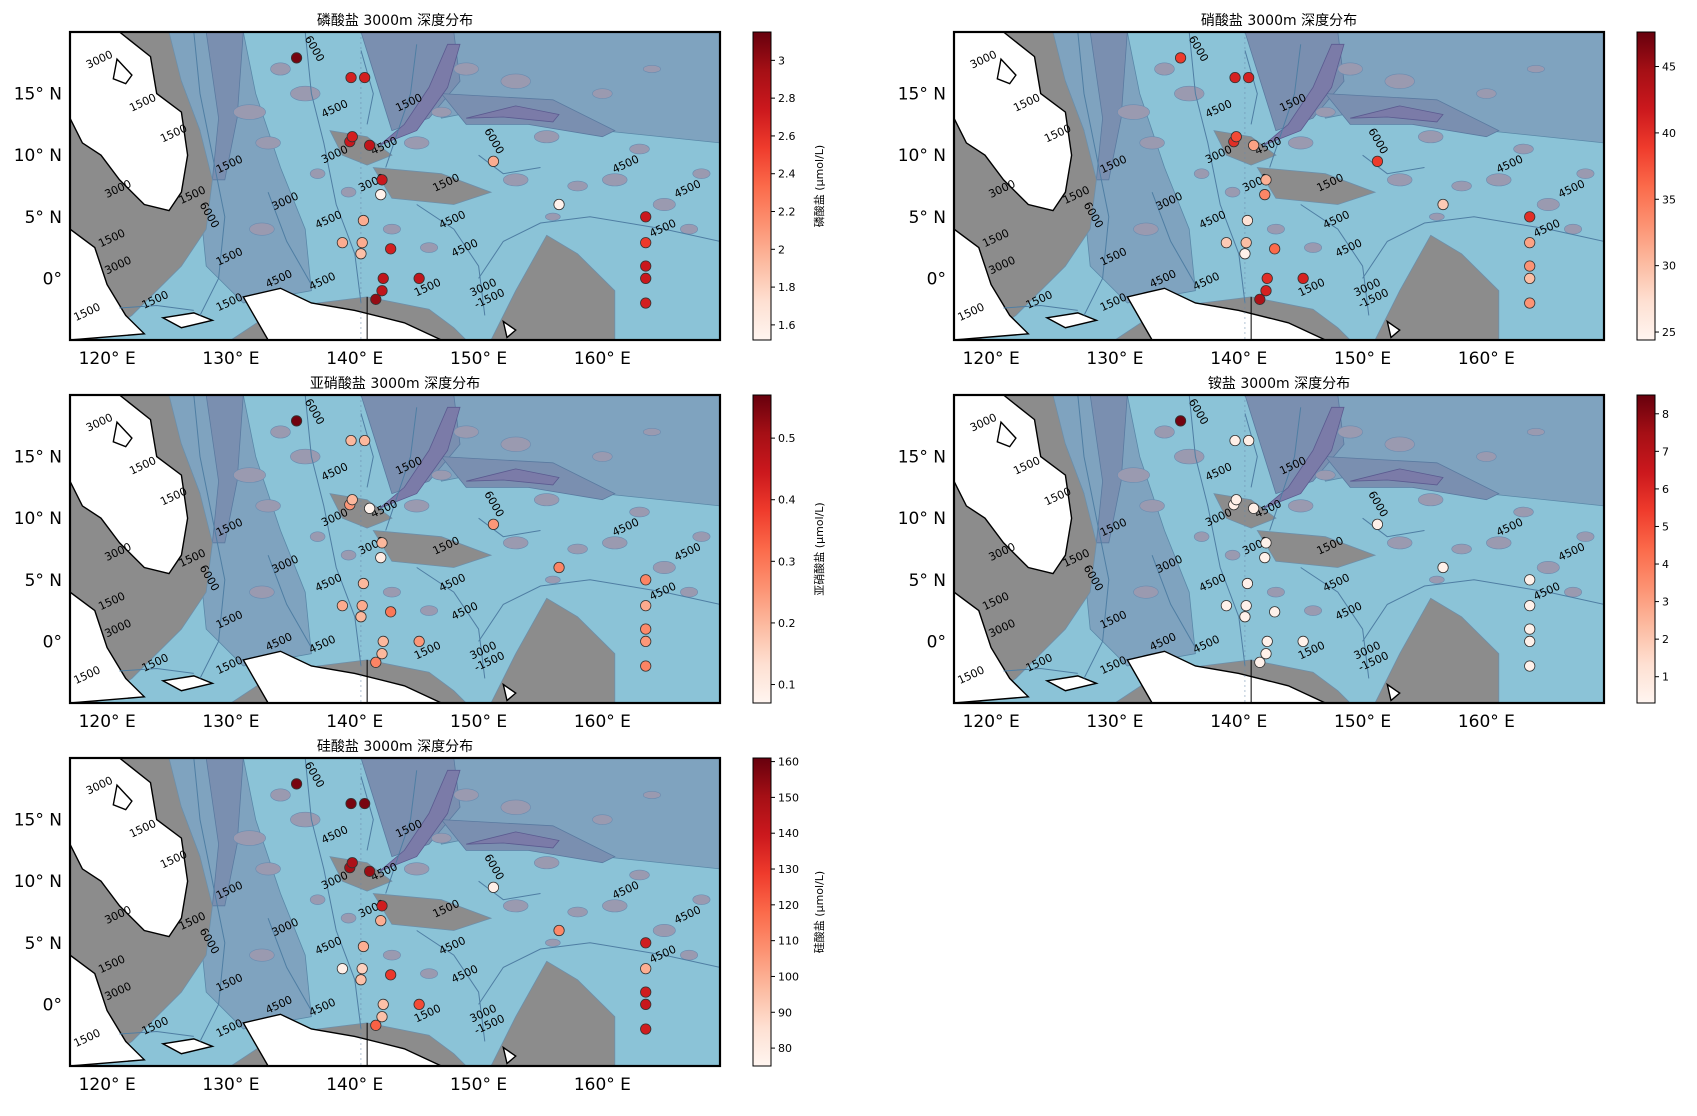  I want to click on colorbar-tick-label: 40, so click(1669, 133).